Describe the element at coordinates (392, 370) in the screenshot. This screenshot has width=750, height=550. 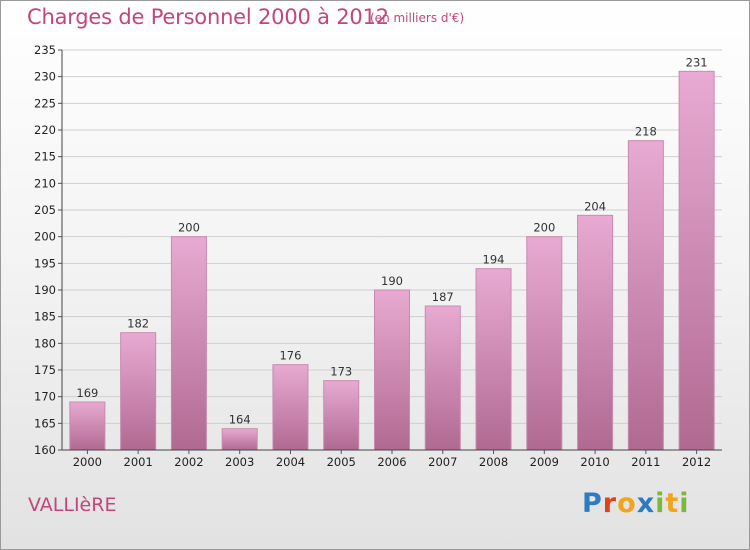
I see `bar-2006` at that location.